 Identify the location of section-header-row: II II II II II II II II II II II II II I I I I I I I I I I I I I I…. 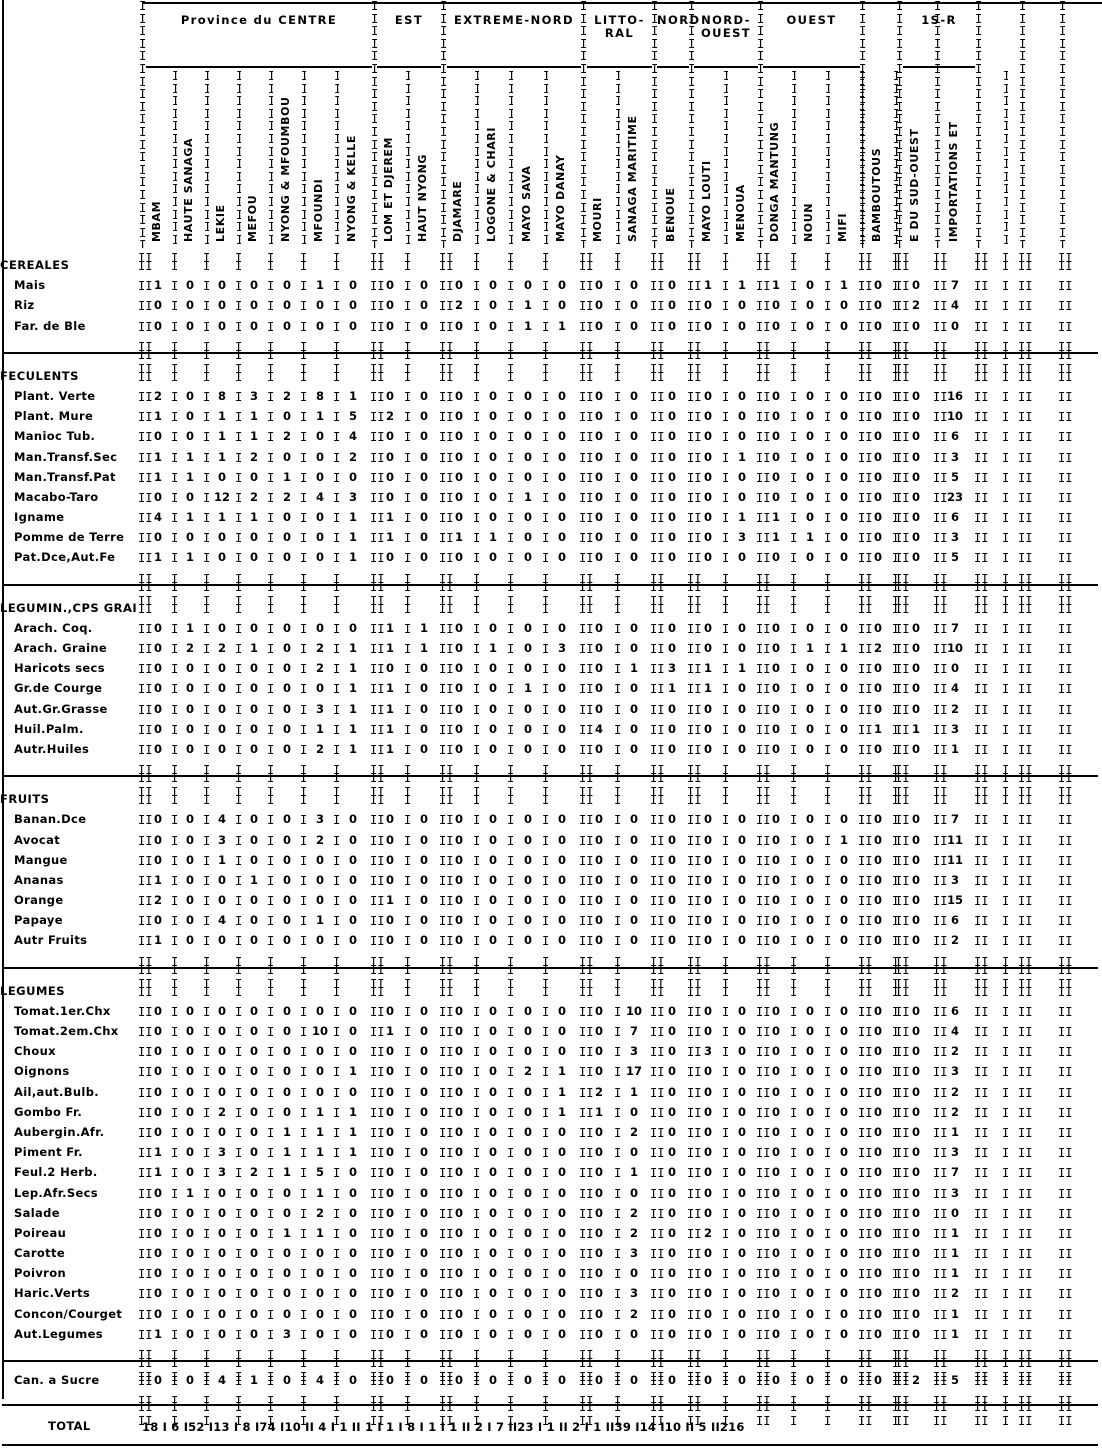
(551, 992).